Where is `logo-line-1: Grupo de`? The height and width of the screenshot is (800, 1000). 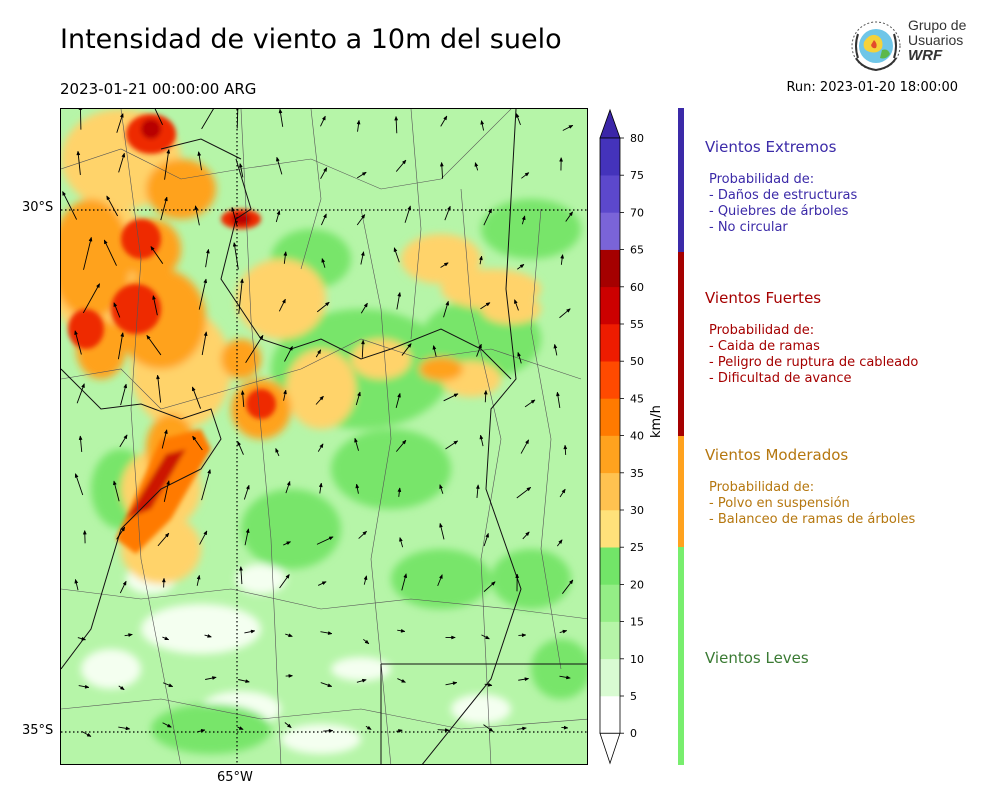 logo-line-1: Grupo de is located at coordinates (937, 25).